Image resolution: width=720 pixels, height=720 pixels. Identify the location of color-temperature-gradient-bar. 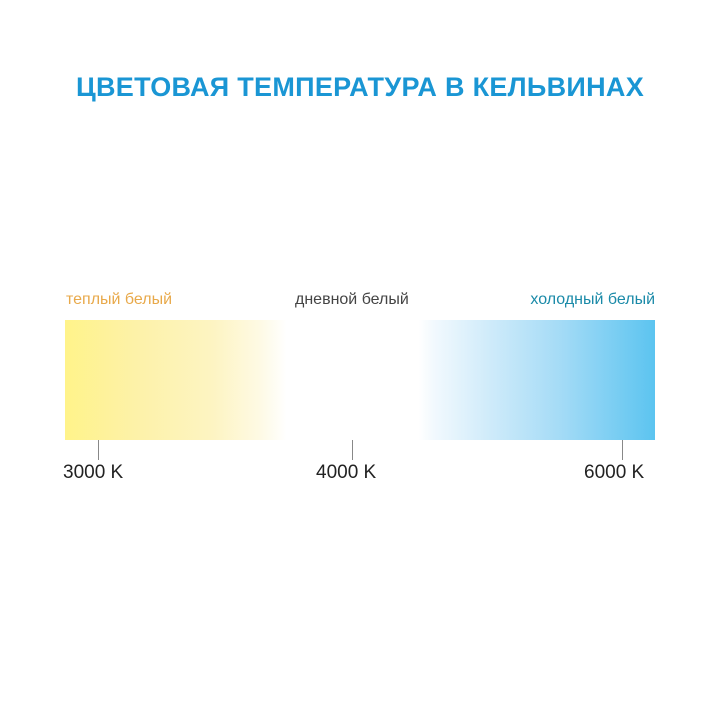
(360, 380).